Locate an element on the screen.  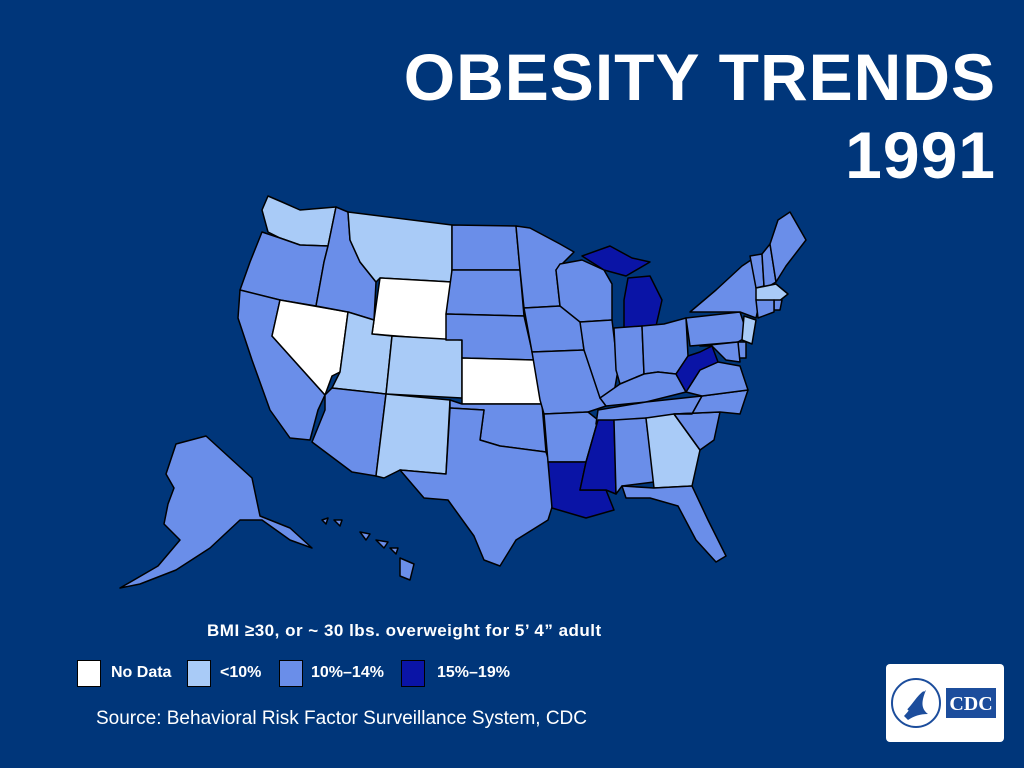
state-ma is located at coordinates (772, 293).